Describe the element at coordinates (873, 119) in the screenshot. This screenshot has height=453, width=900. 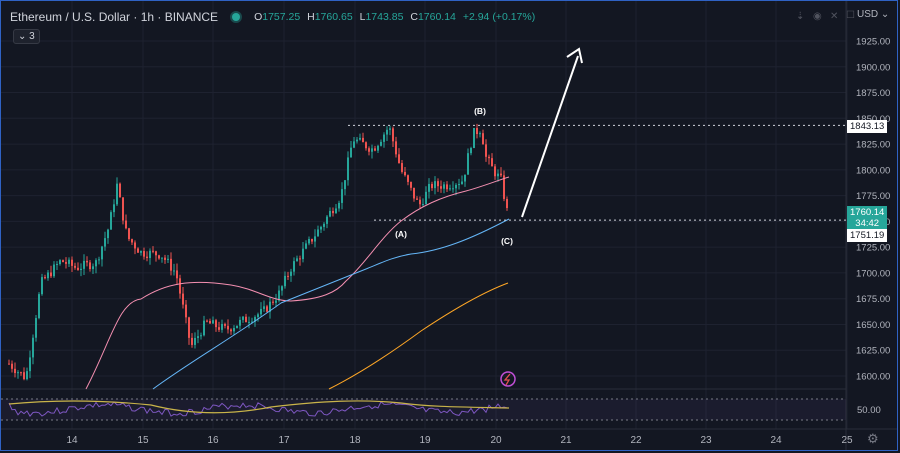
I see `price-tick-label: 1850.00` at that location.